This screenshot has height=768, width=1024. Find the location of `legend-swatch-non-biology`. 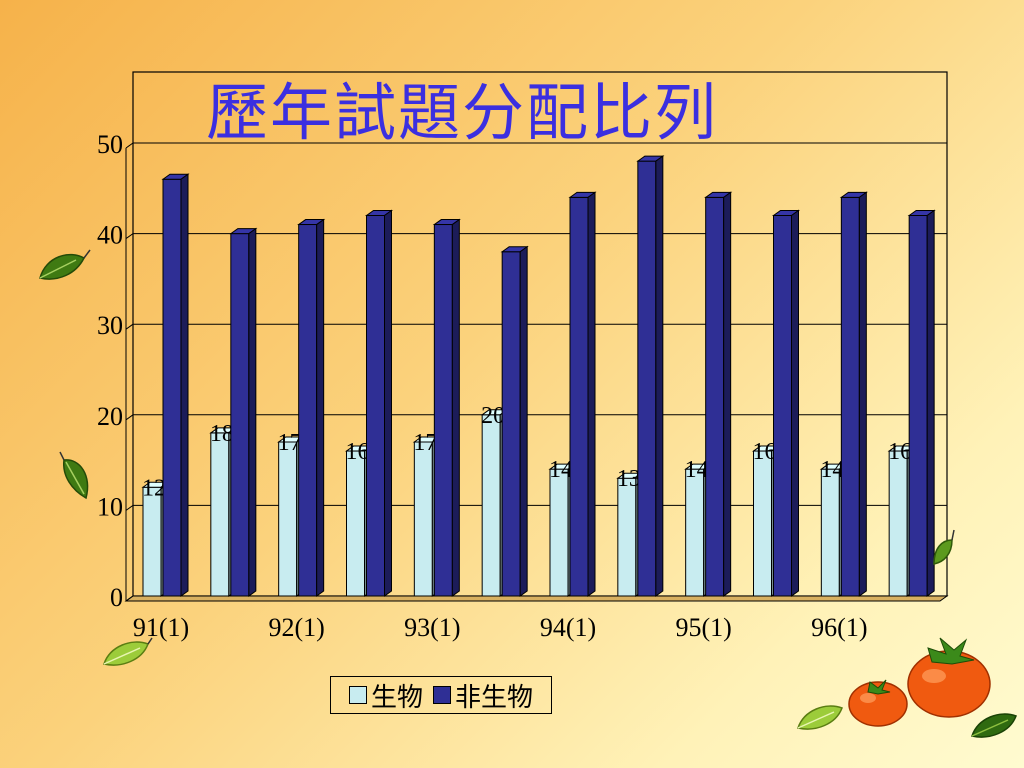

legend-swatch-non-biology is located at coordinates (442, 695).